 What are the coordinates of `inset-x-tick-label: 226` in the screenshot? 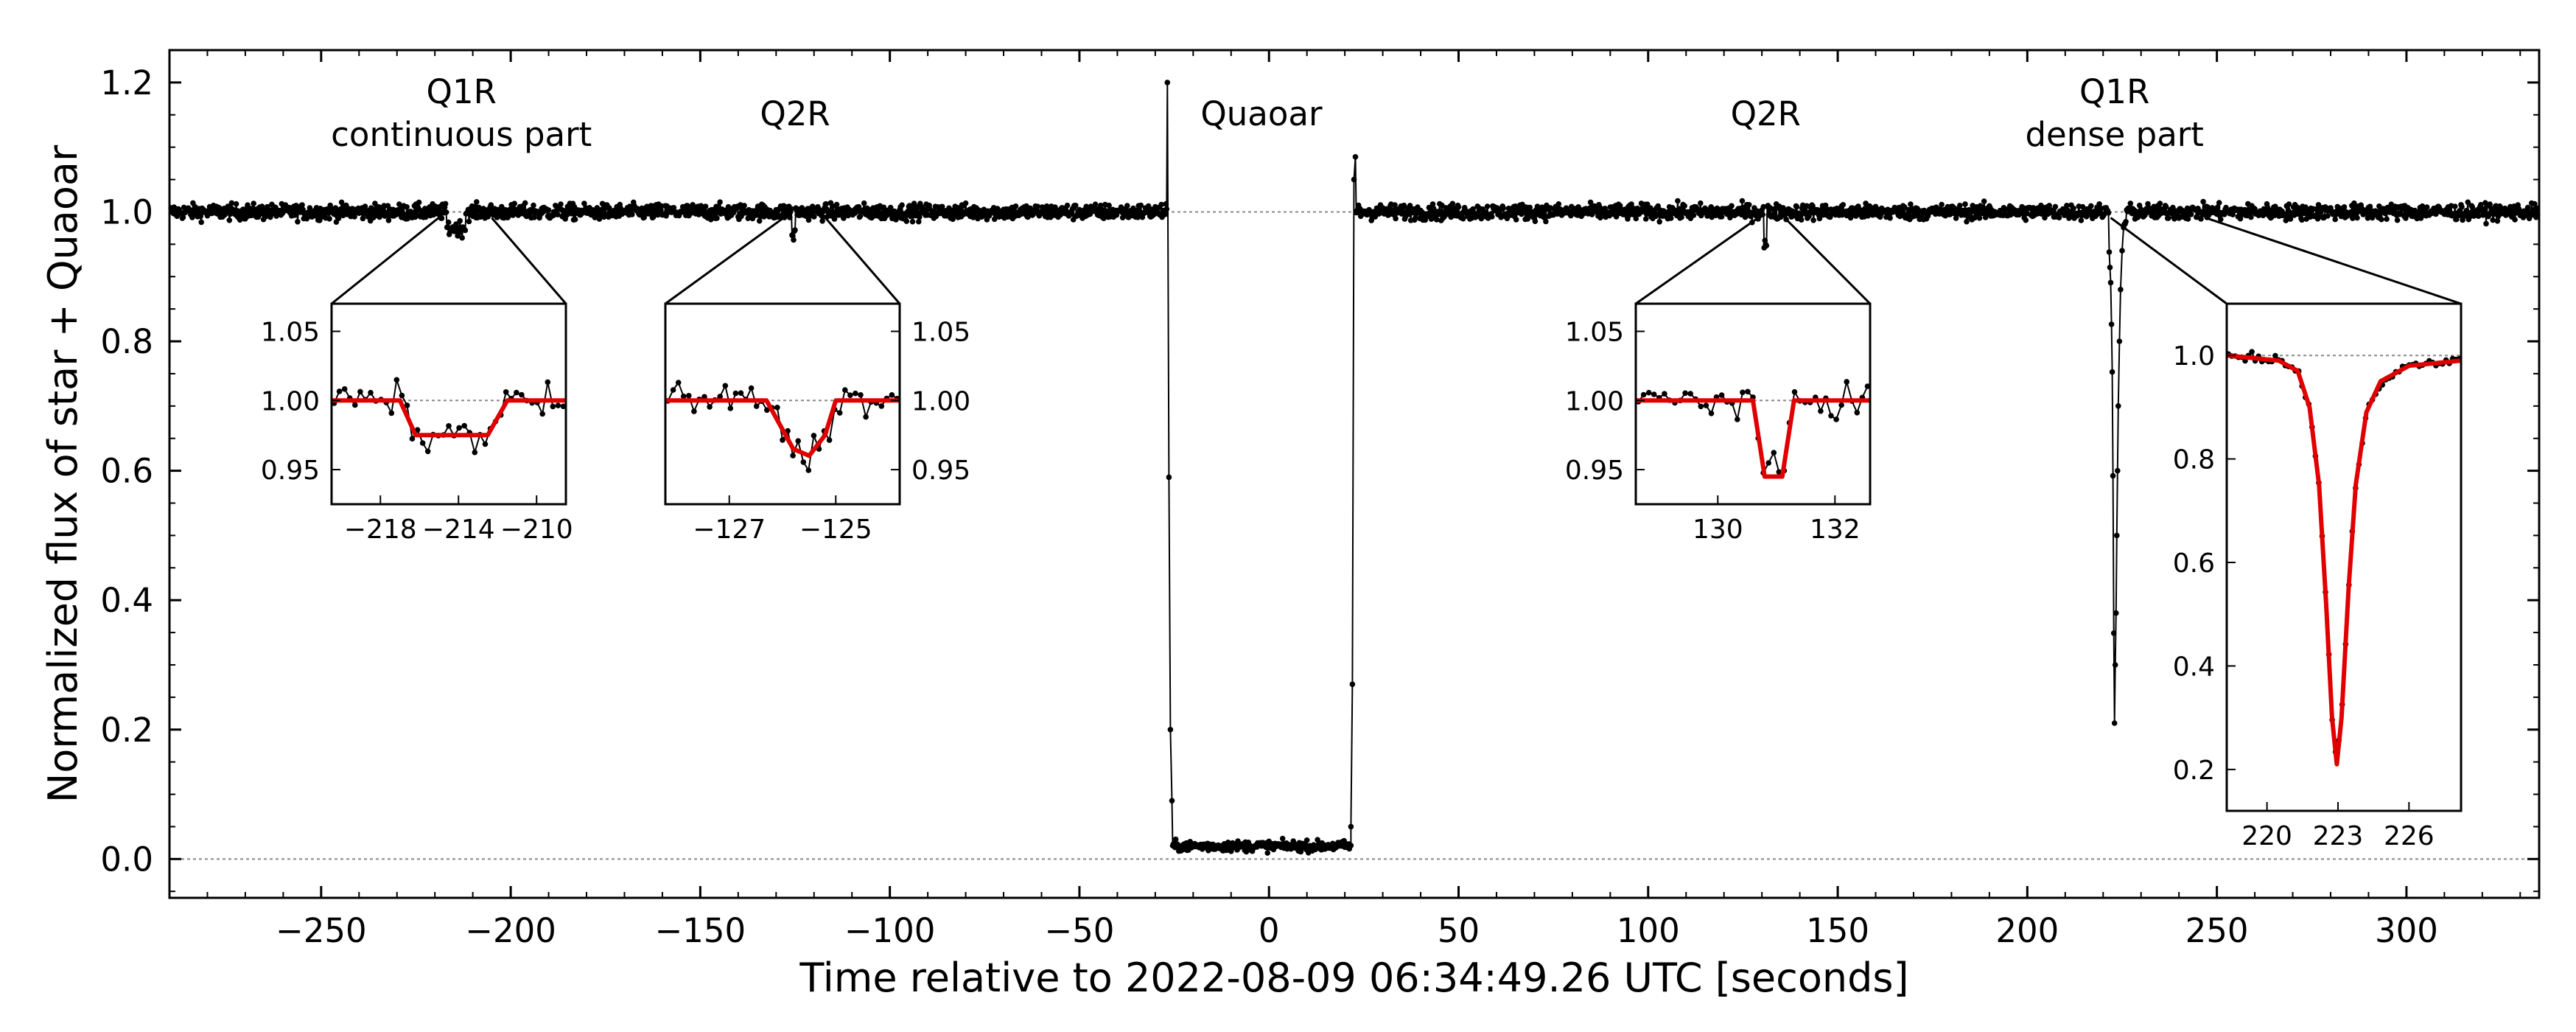 It's located at (2409, 836).